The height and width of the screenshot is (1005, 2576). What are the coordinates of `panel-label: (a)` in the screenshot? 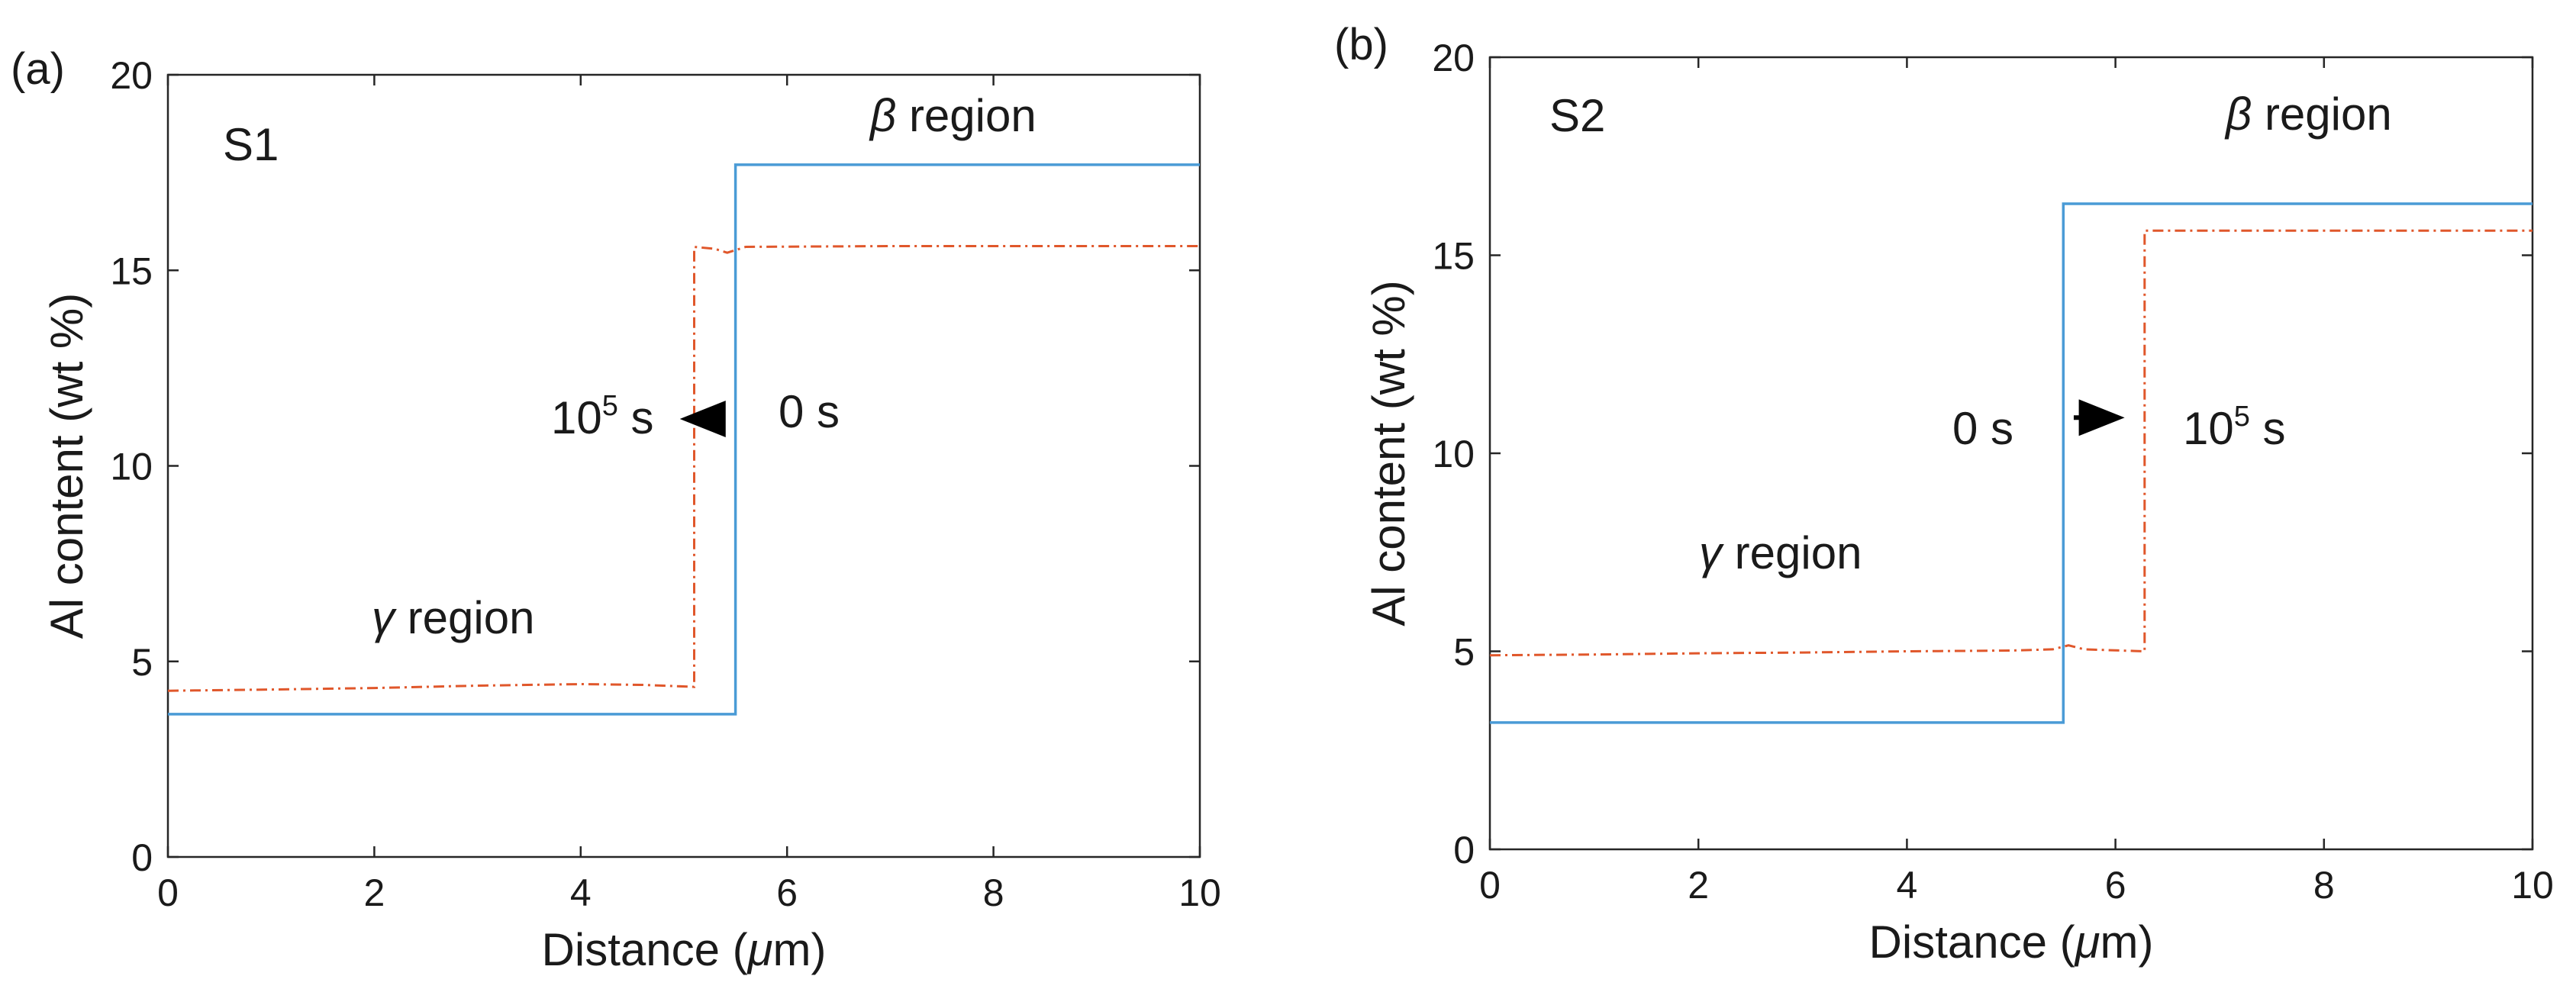 It's located at (38, 69).